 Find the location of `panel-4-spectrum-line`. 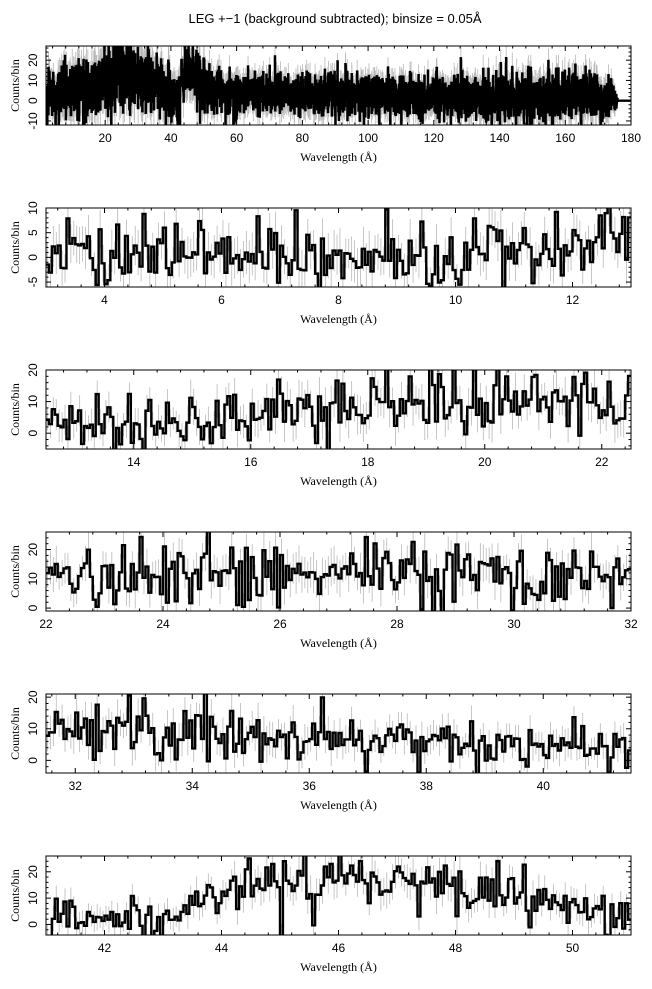

panel-4-spectrum-line is located at coordinates (338, 571).